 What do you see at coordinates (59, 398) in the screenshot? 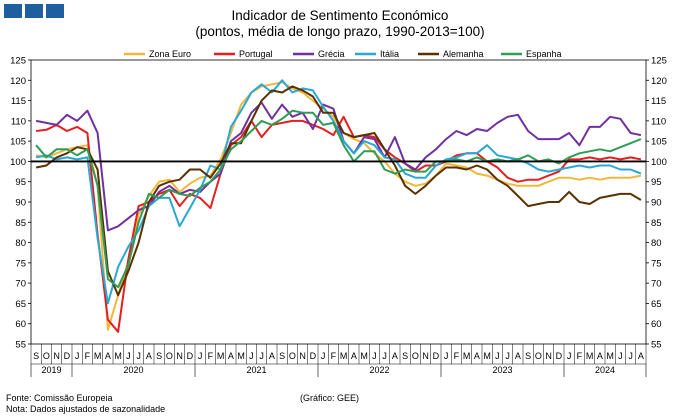
I see `source-note: Fonte: Comissão Europeia` at bounding box center [59, 398].